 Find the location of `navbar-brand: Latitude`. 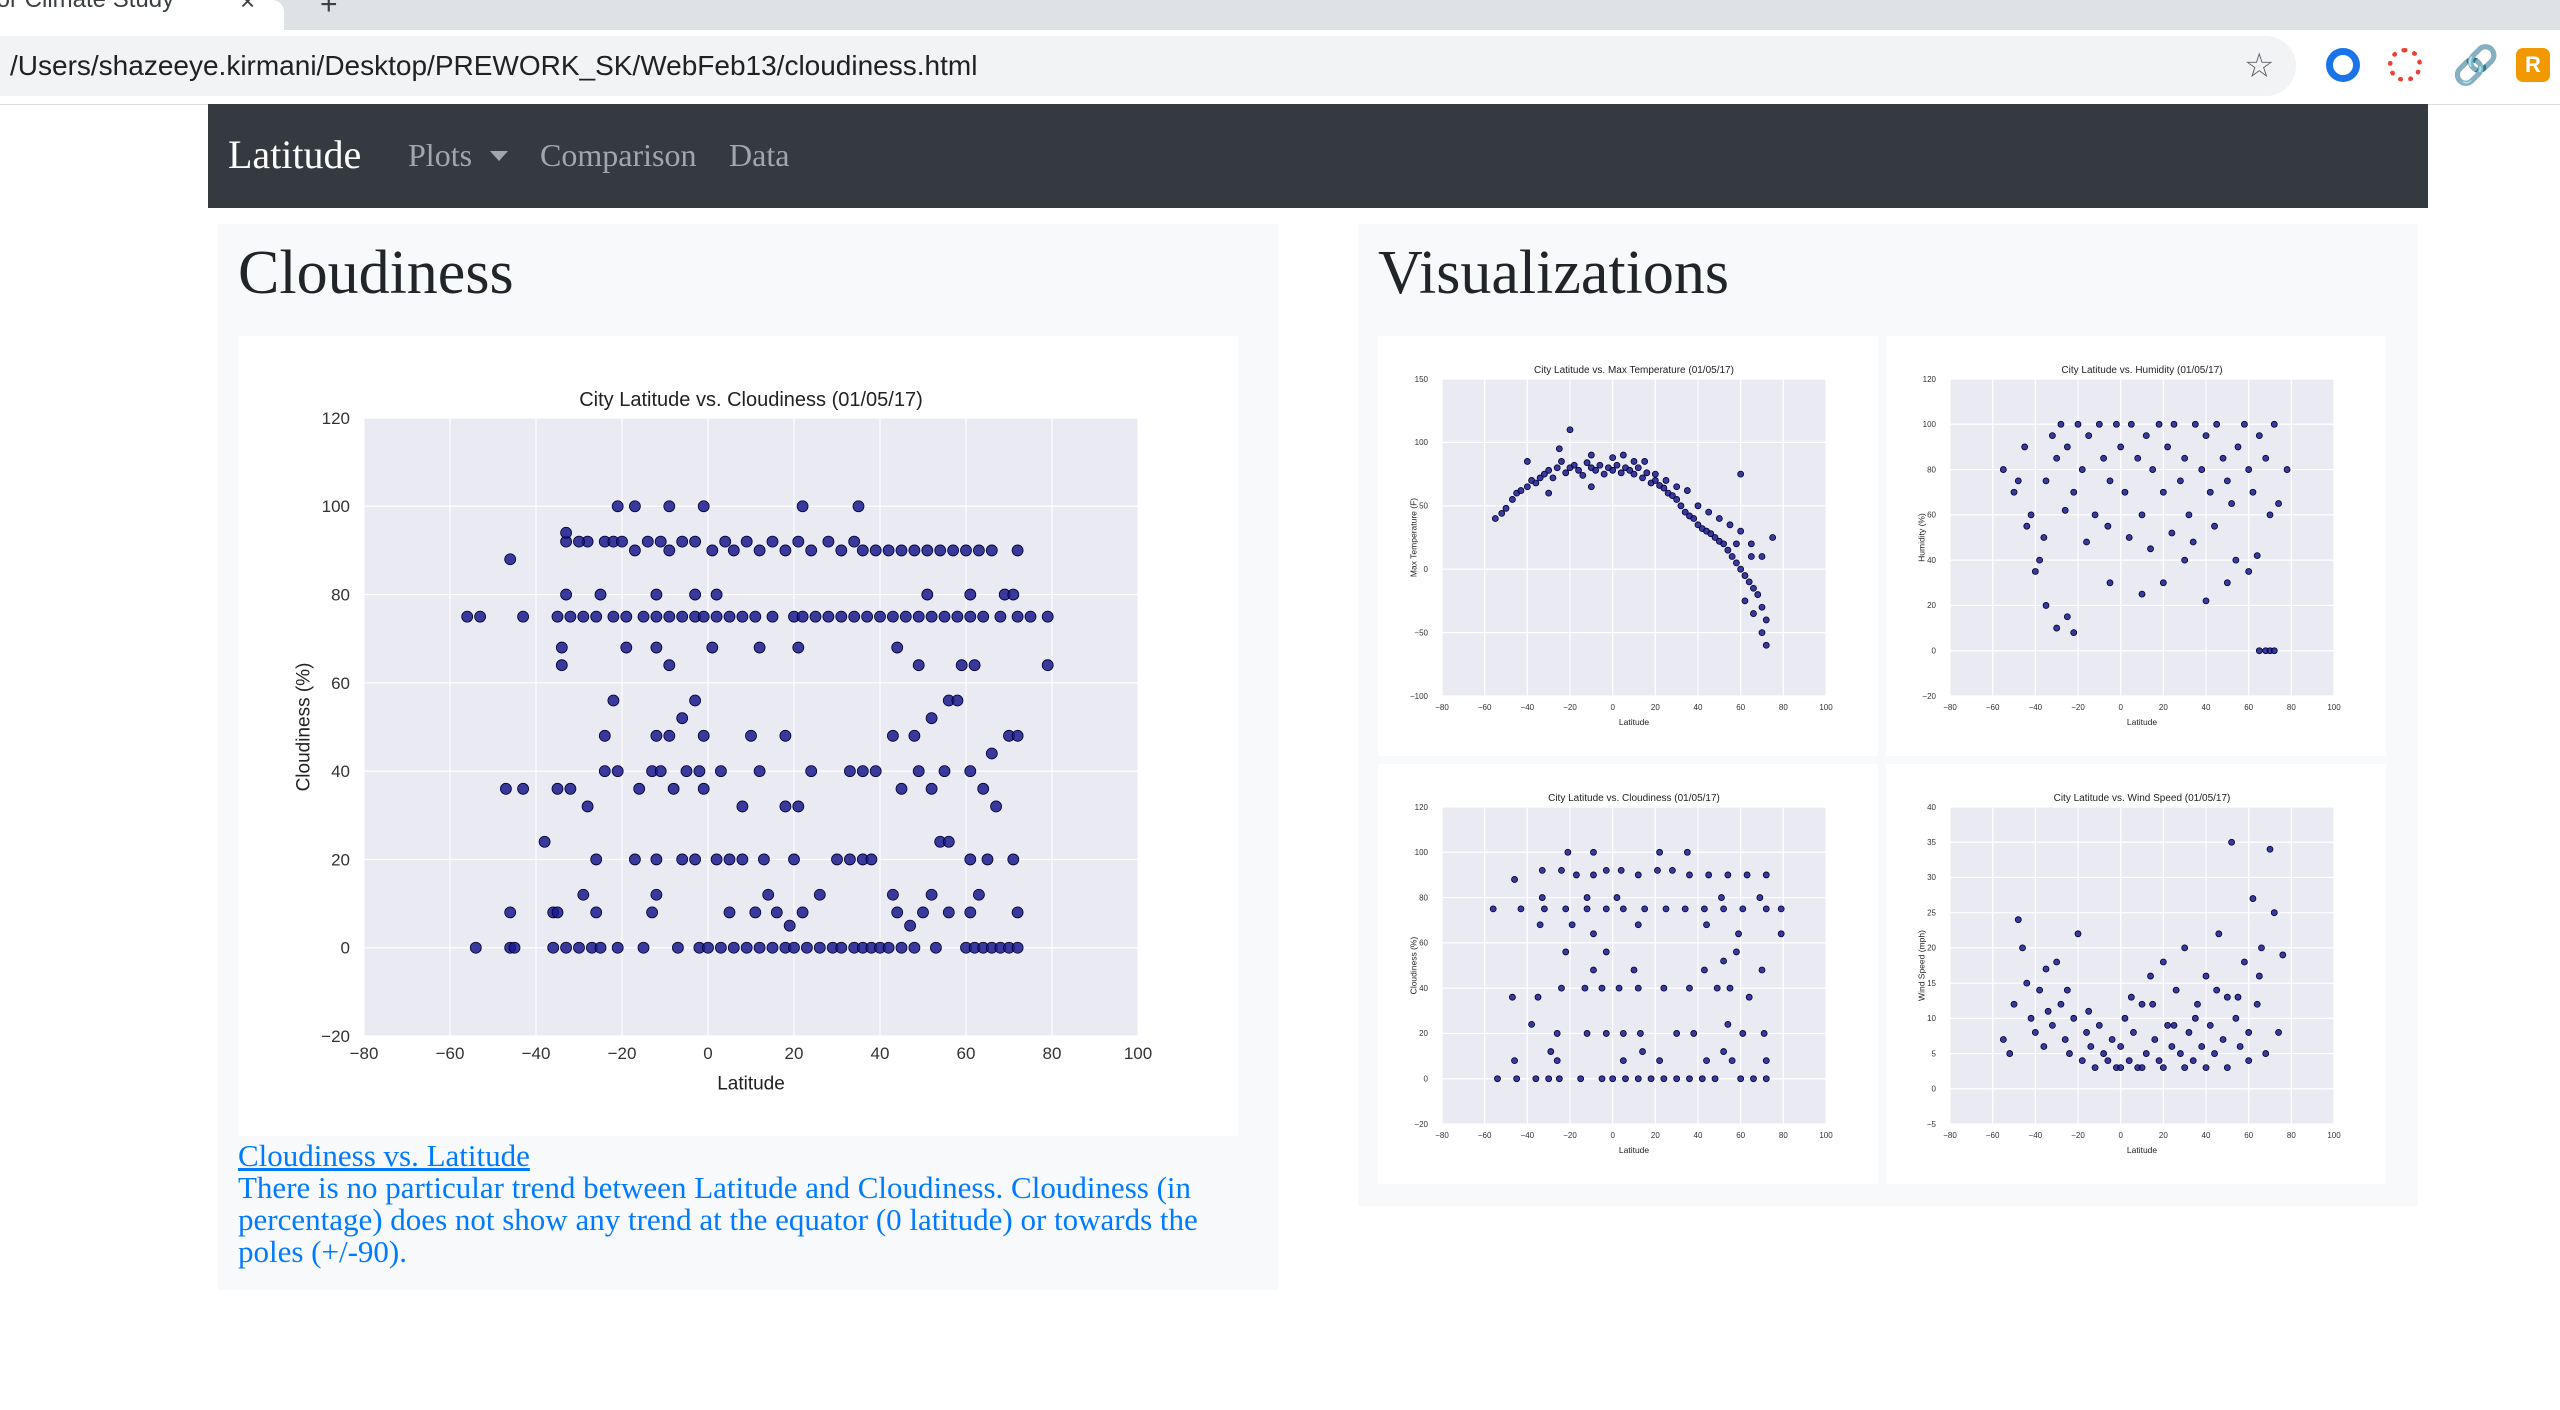

navbar-brand: Latitude is located at coordinates (295, 154).